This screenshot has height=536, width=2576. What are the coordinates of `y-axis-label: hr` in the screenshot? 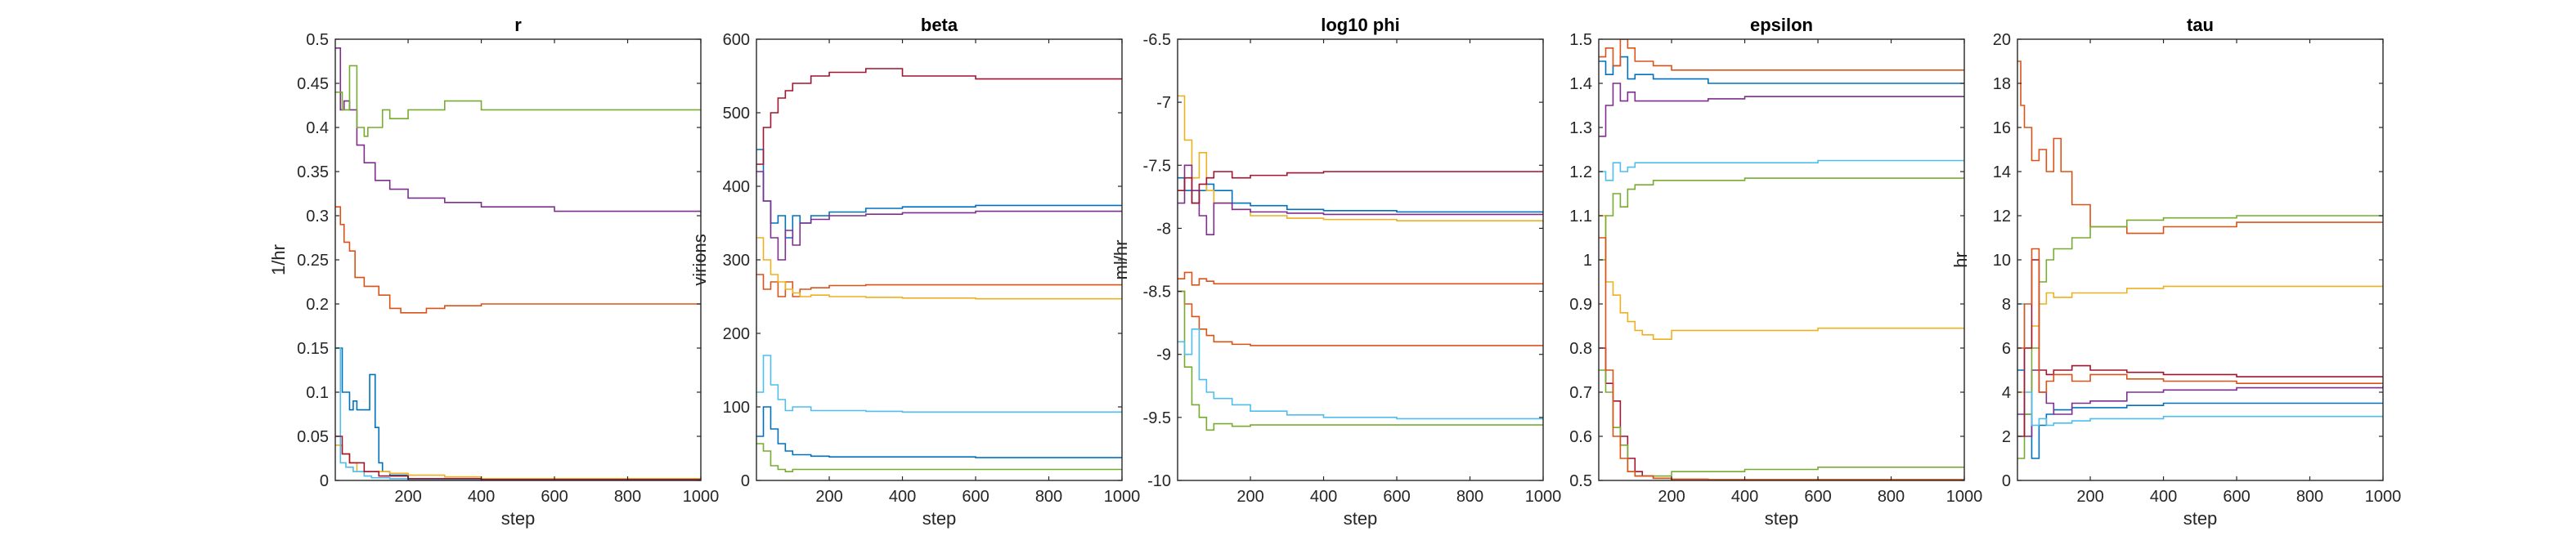 It's located at (1961, 260).